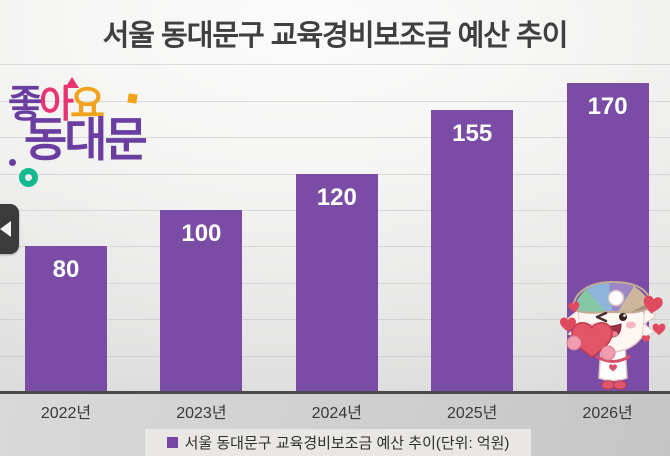 This screenshot has height=456, width=670. Describe the element at coordinates (335, 36) in the screenshot. I see `page-title: 서울 동대문구 교육경비보조금 예산 추이` at that location.